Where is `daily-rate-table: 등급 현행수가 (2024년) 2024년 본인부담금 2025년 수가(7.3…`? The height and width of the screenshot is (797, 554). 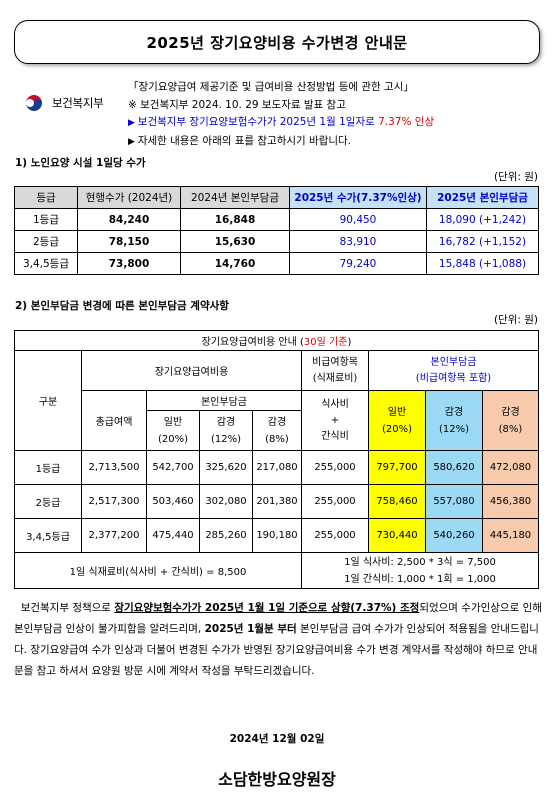 daily-rate-table: 등급 현행수가 (2024년) 2024년 본인부담금 2025년 수가(7.3… is located at coordinates (276, 230).